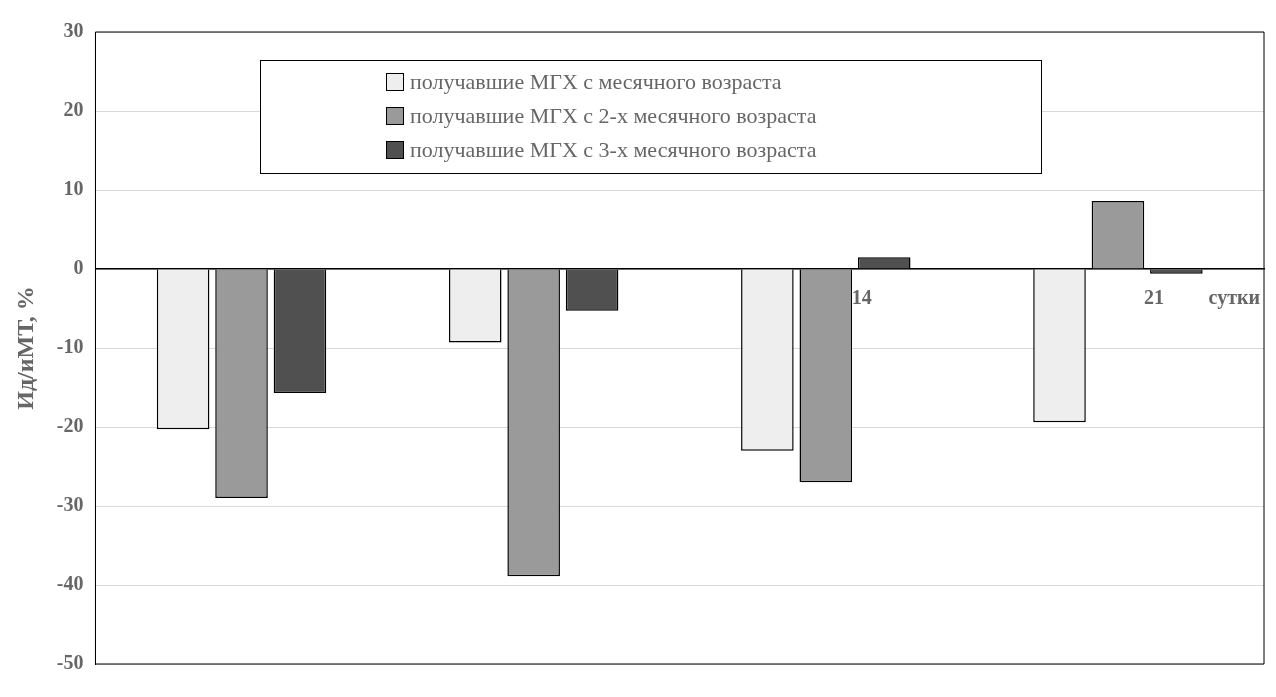 The width and height of the screenshot is (1276, 697). What do you see at coordinates (613, 116) in the screenshot?
I see `legend-label: получавшие МГХ с 2-х месячного возраста` at bounding box center [613, 116].